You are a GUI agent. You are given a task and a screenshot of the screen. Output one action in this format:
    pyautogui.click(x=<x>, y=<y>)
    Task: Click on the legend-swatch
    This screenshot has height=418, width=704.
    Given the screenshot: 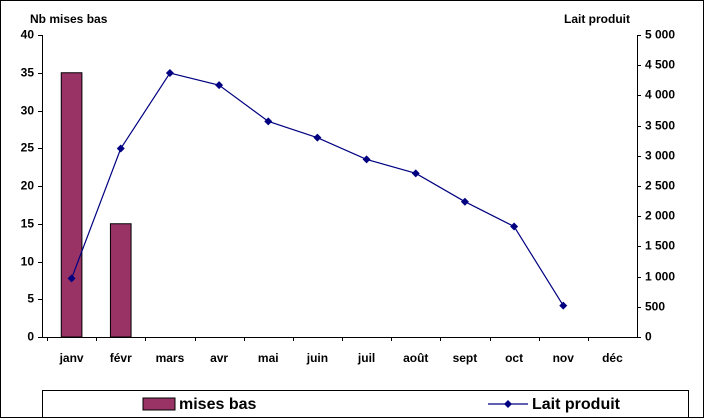 What is the action you would take?
    pyautogui.click(x=159, y=404)
    